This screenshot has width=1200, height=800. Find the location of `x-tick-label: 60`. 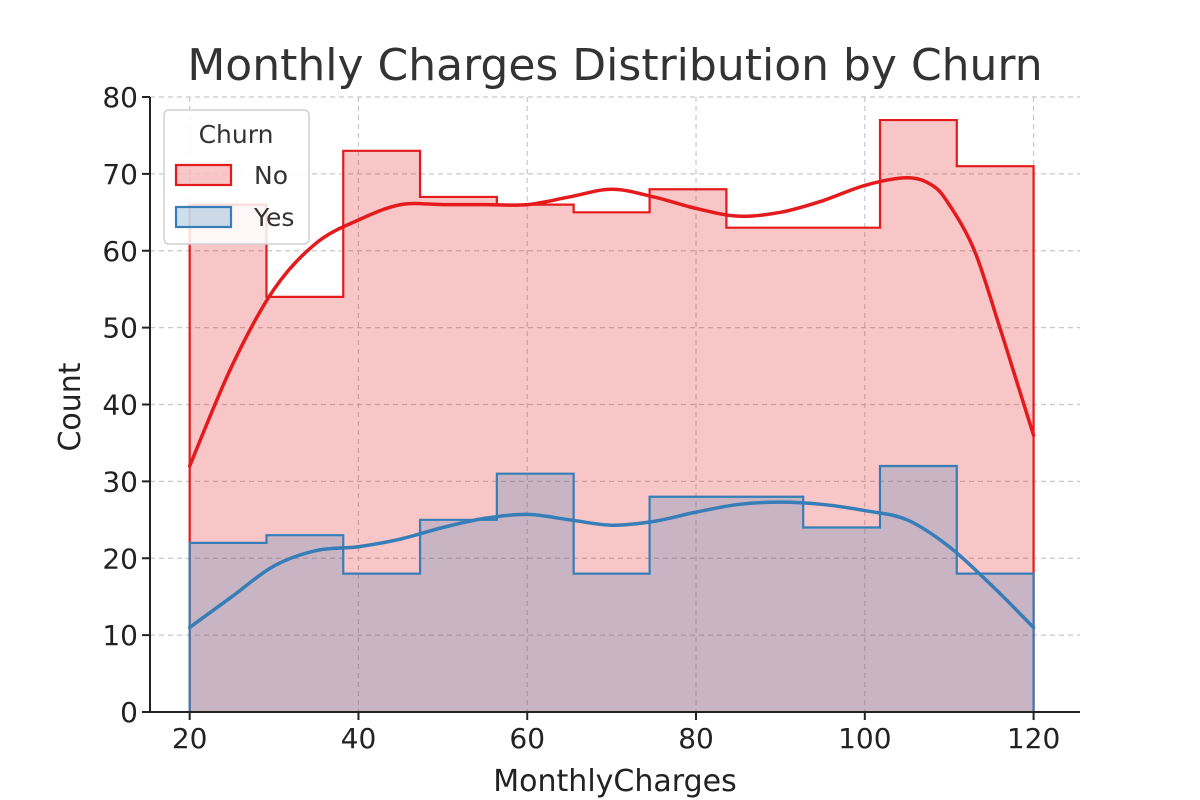

x-tick-label: 60 is located at coordinates (527, 738).